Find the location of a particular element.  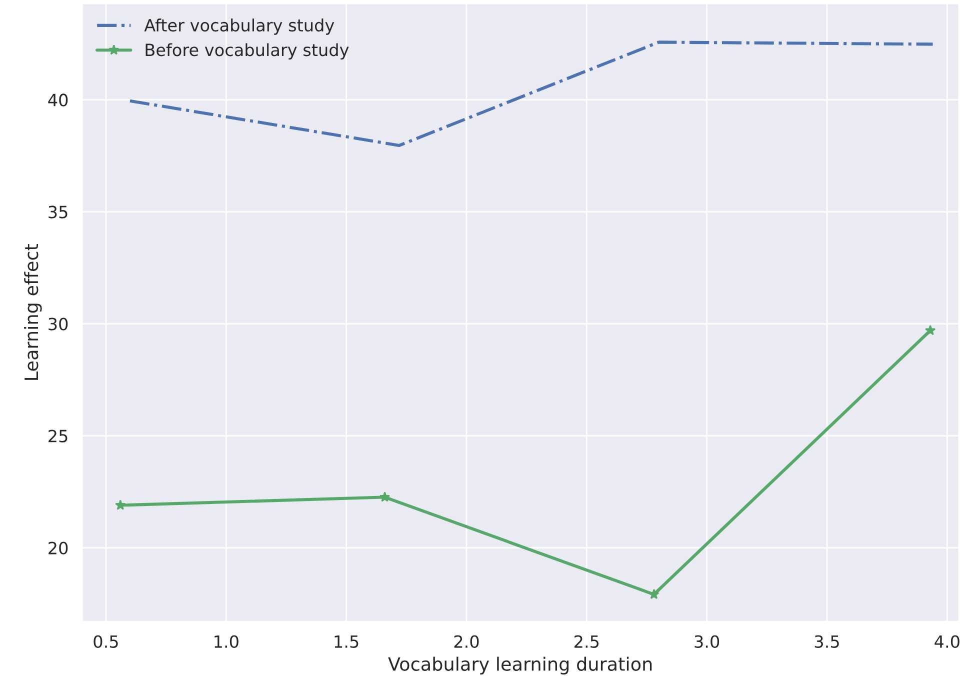

line-series is located at coordinates (531, 93).